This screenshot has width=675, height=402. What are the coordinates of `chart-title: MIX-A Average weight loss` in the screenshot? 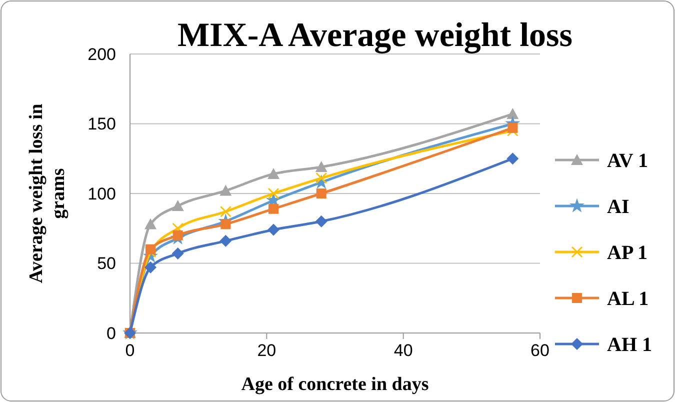 It's located at (375, 35).